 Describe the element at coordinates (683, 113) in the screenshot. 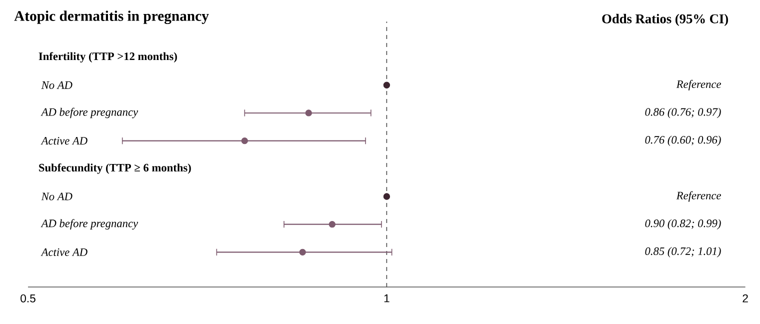

I see `annotation: 0.86 (0.76; 0.97)` at that location.